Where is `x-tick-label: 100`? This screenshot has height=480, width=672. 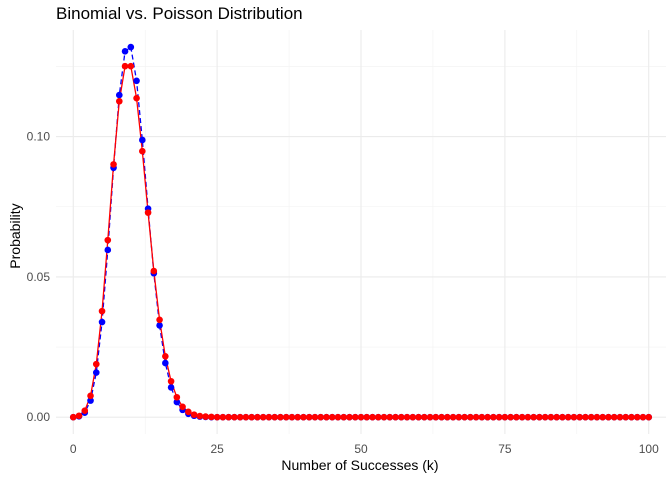 x-tick-label: 100 is located at coordinates (649, 449).